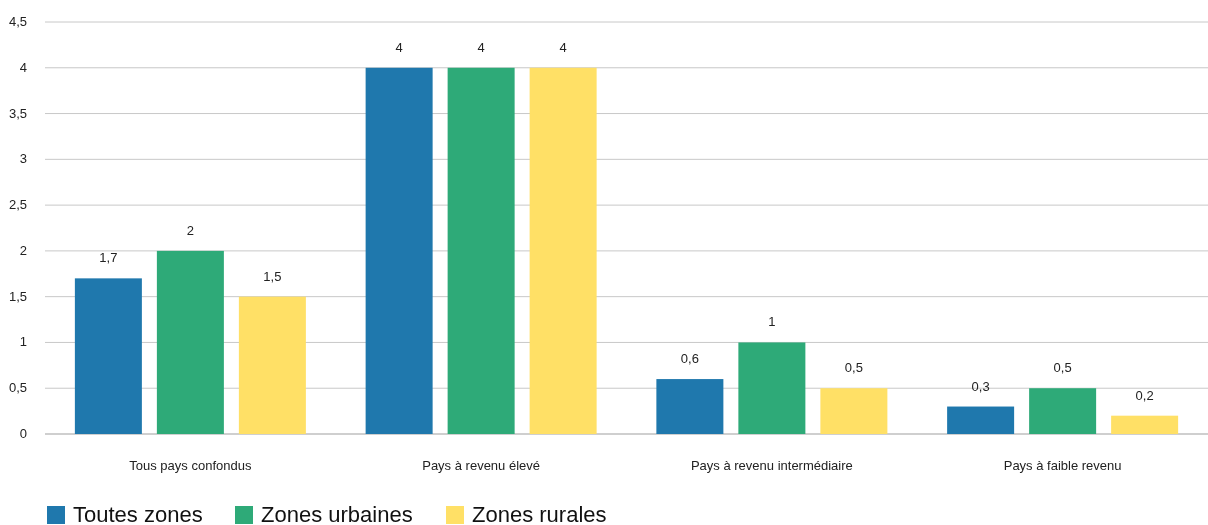 This screenshot has width=1208, height=525. Describe the element at coordinates (980, 386) in the screenshot. I see `data-label: 0,3` at that location.